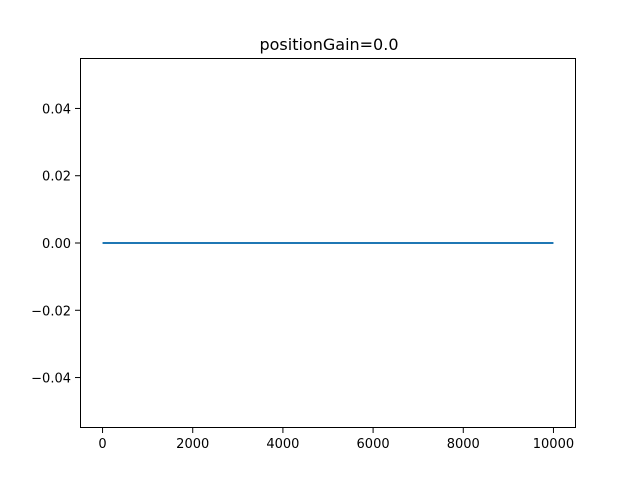 The height and width of the screenshot is (480, 640). Describe the element at coordinates (328, 44) in the screenshot. I see `chart-title: positionGain=0.0` at that location.